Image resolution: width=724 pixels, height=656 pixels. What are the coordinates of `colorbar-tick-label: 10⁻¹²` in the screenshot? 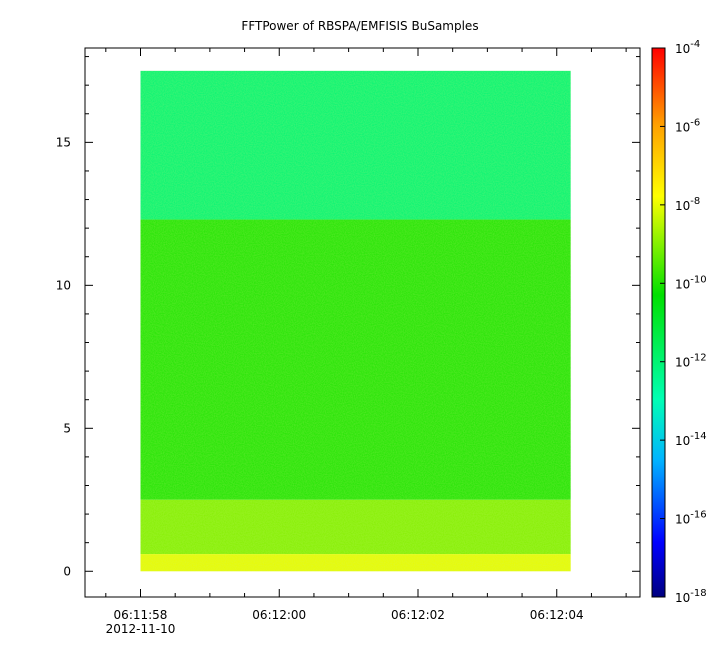 It's located at (691, 361).